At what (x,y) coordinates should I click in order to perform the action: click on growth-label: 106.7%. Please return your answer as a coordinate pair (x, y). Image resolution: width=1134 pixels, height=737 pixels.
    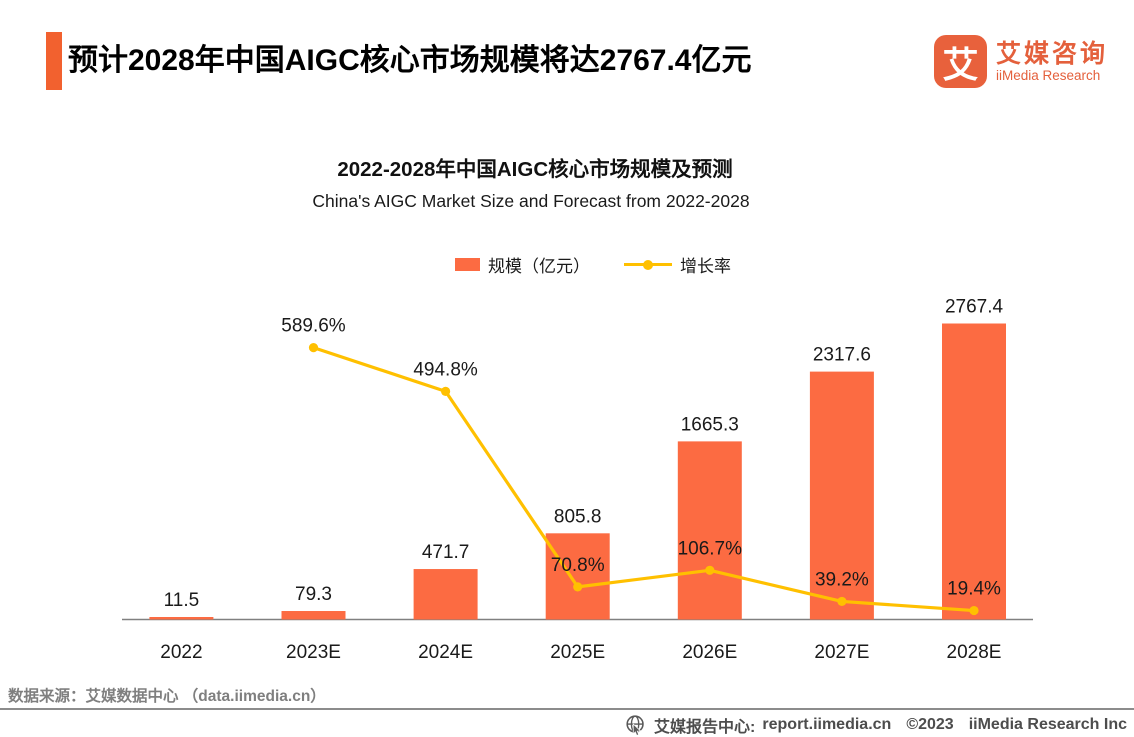
    Looking at the image, I should click on (710, 548).